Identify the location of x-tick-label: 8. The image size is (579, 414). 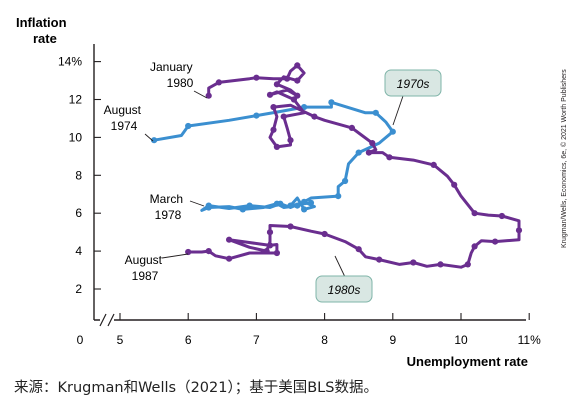
(324, 340).